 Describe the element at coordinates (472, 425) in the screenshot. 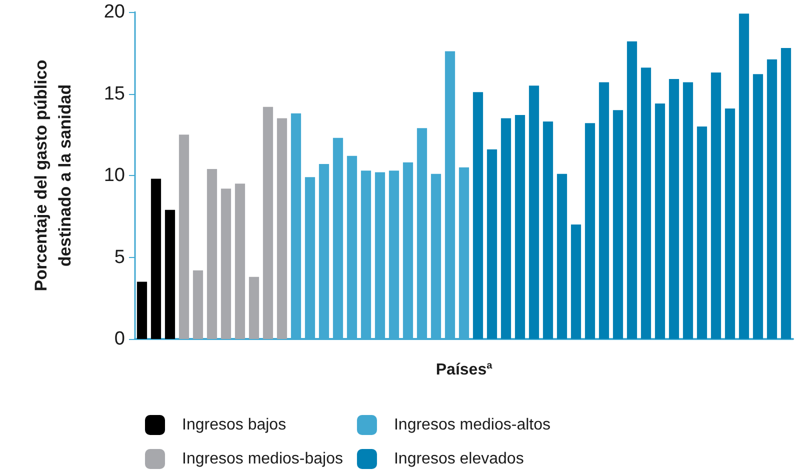

I see `legend-label: Ingresos medios-altos` at that location.